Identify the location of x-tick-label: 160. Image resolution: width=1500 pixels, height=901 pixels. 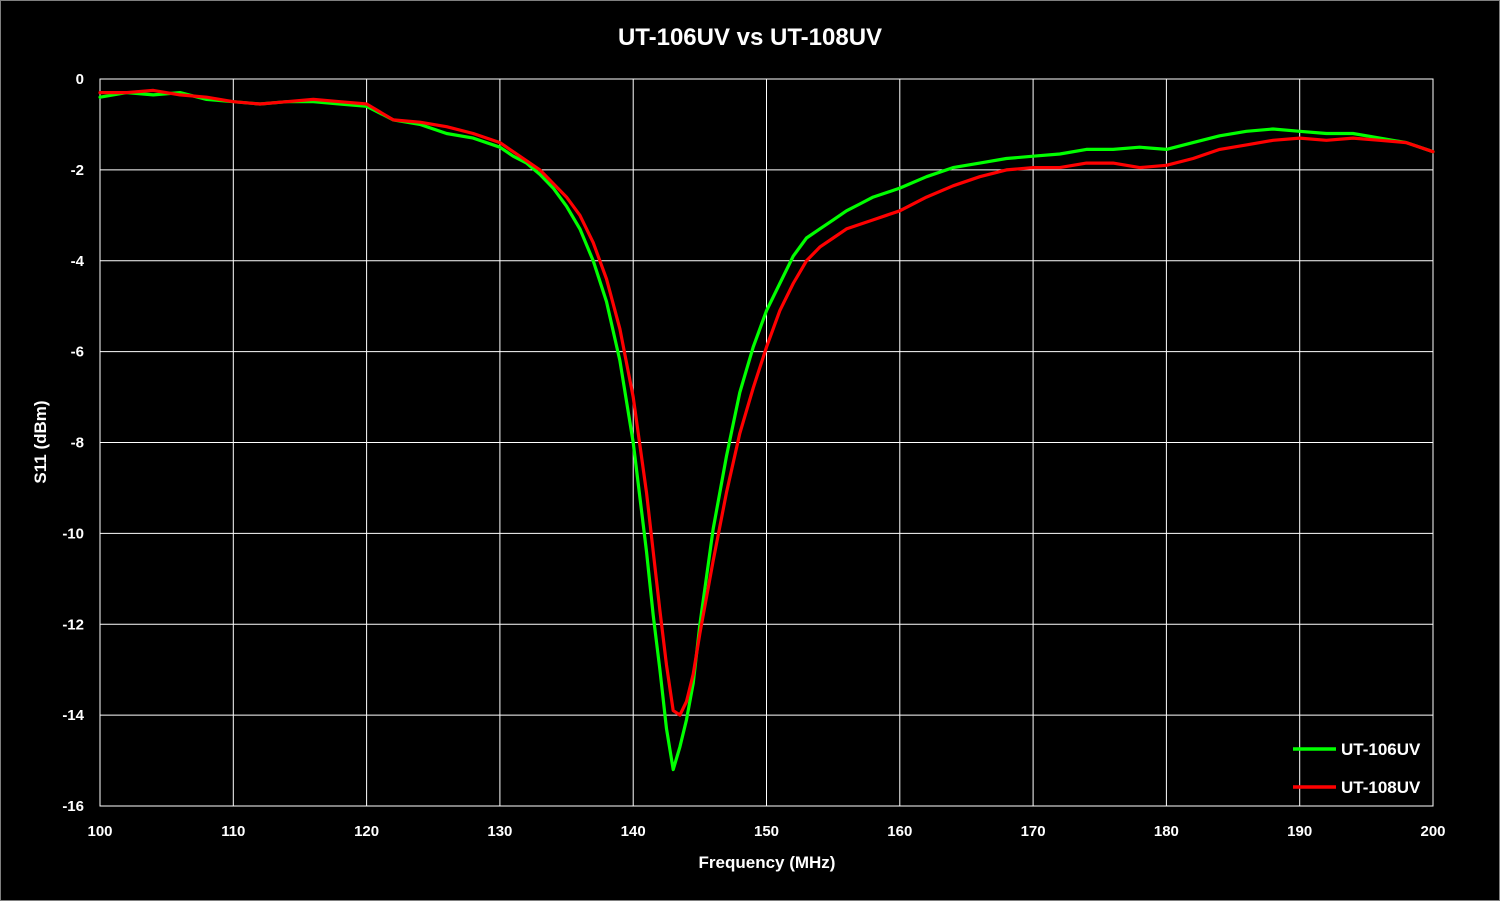
(899, 831).